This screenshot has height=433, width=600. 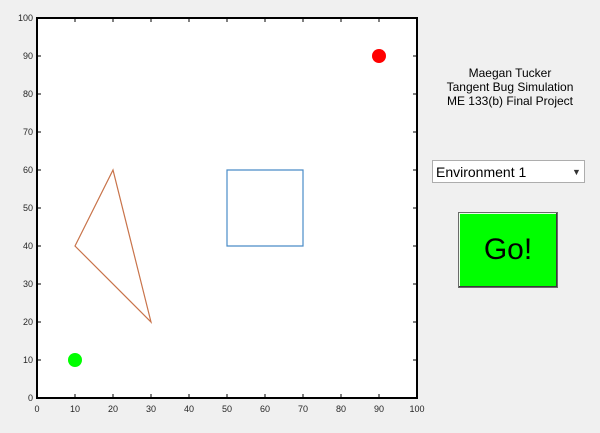 What do you see at coordinates (30, 398) in the screenshot?
I see `y-tick-label: 0` at bounding box center [30, 398].